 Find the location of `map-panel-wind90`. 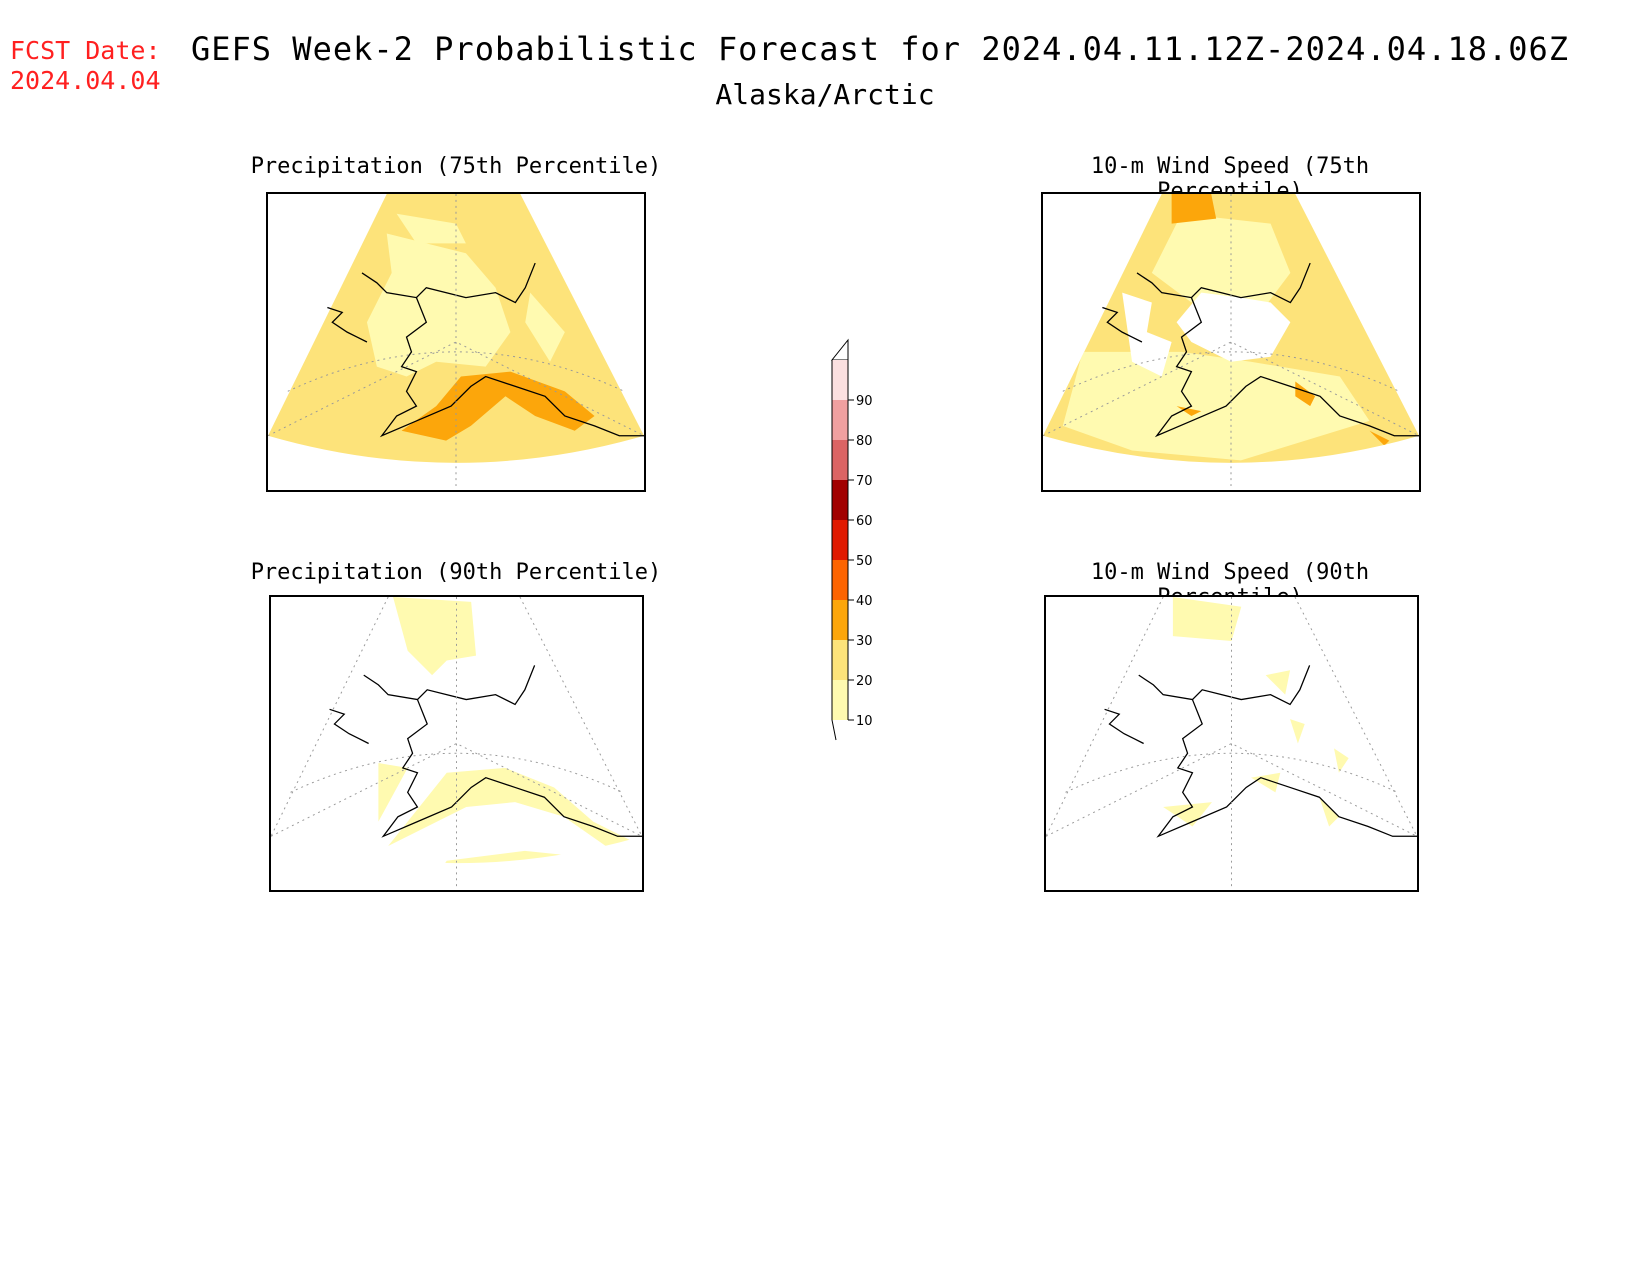

map-panel-wind90 is located at coordinates (1231, 743).